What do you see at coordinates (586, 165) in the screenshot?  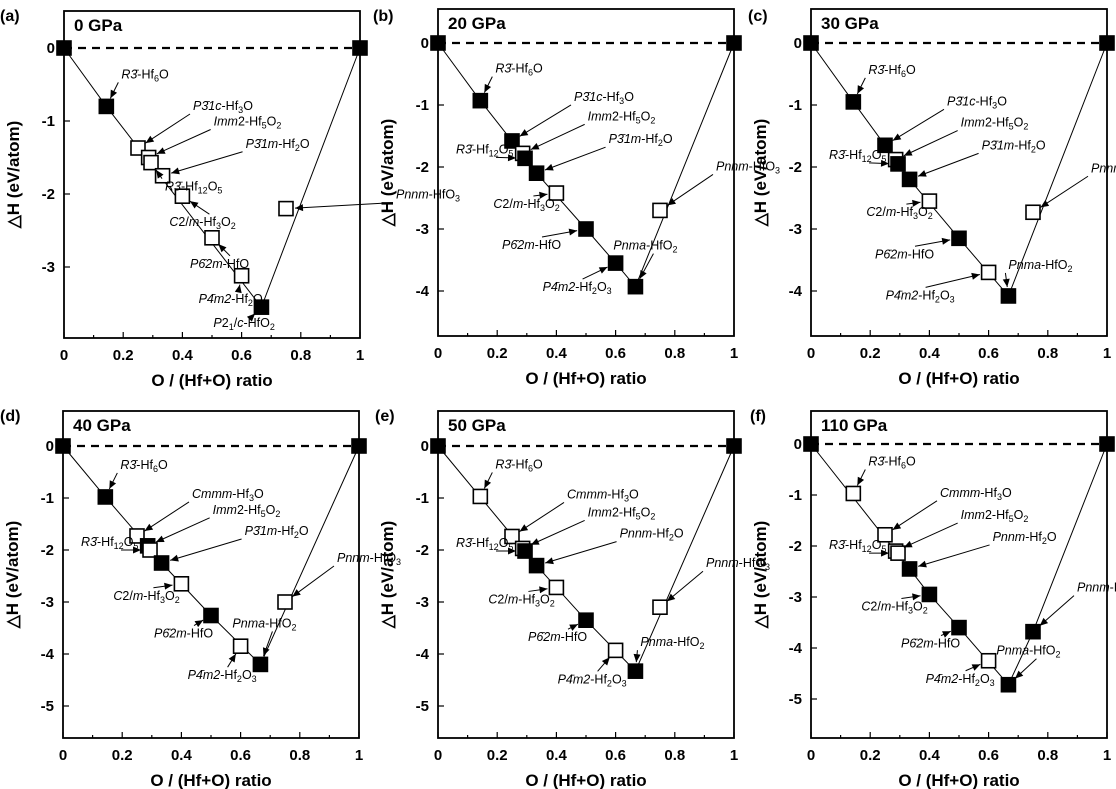 I see `convex-hull-line` at bounding box center [586, 165].